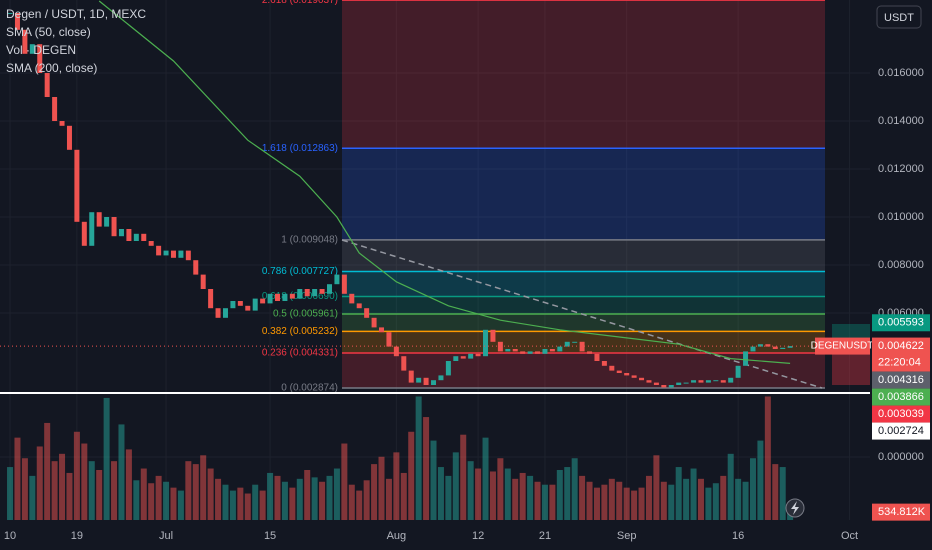 Image resolution: width=932 pixels, height=550 pixels. I want to click on price-axis, so click(901, 275).